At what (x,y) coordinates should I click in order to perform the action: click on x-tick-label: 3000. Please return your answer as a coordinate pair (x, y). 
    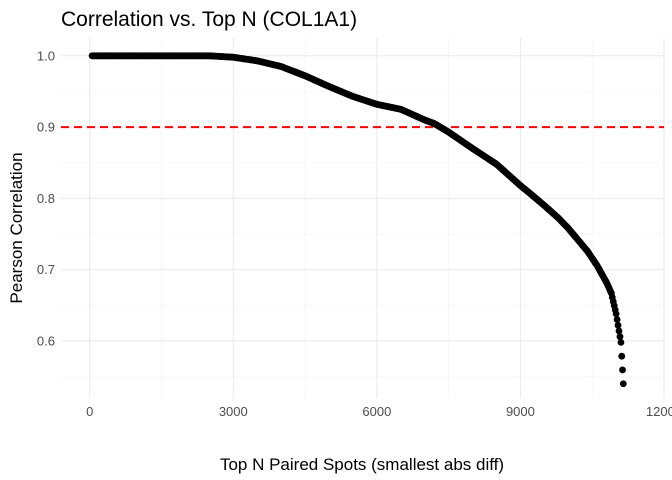
    Looking at the image, I should click on (233, 411).